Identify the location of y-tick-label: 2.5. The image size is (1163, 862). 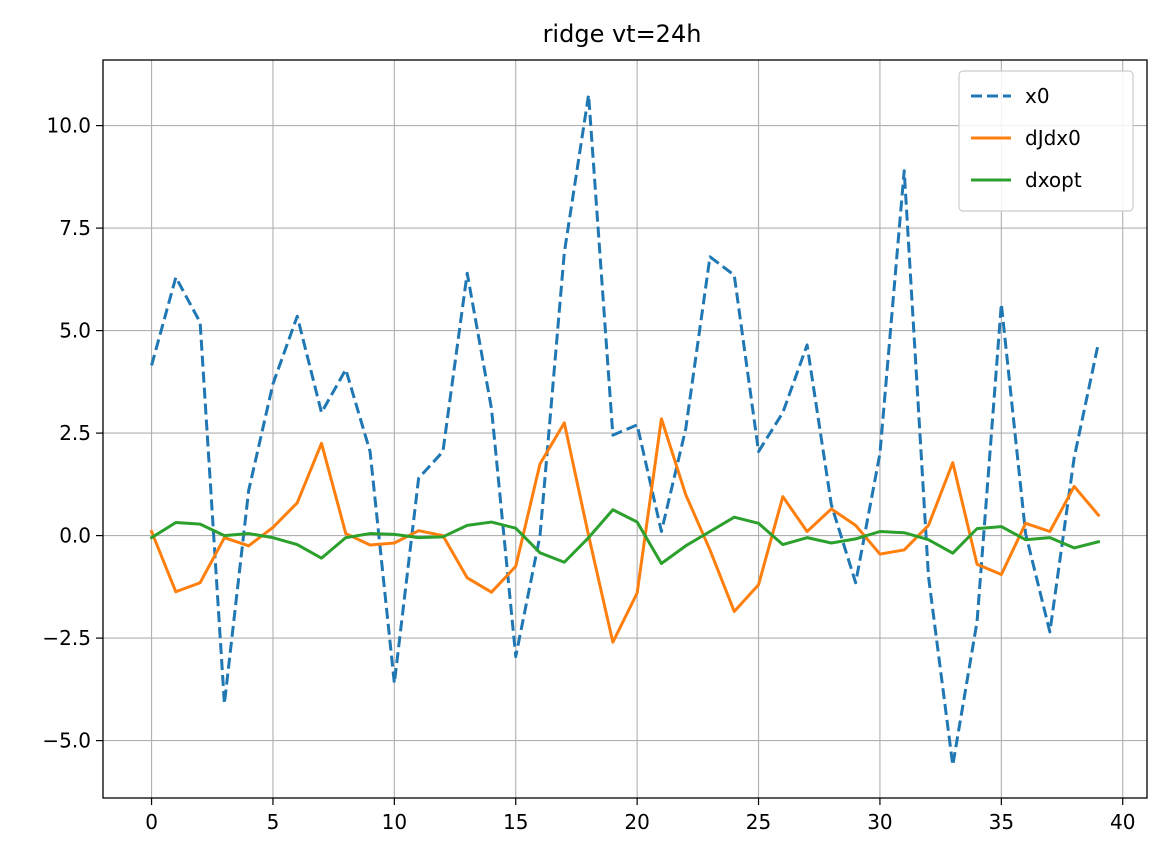
(75, 433).